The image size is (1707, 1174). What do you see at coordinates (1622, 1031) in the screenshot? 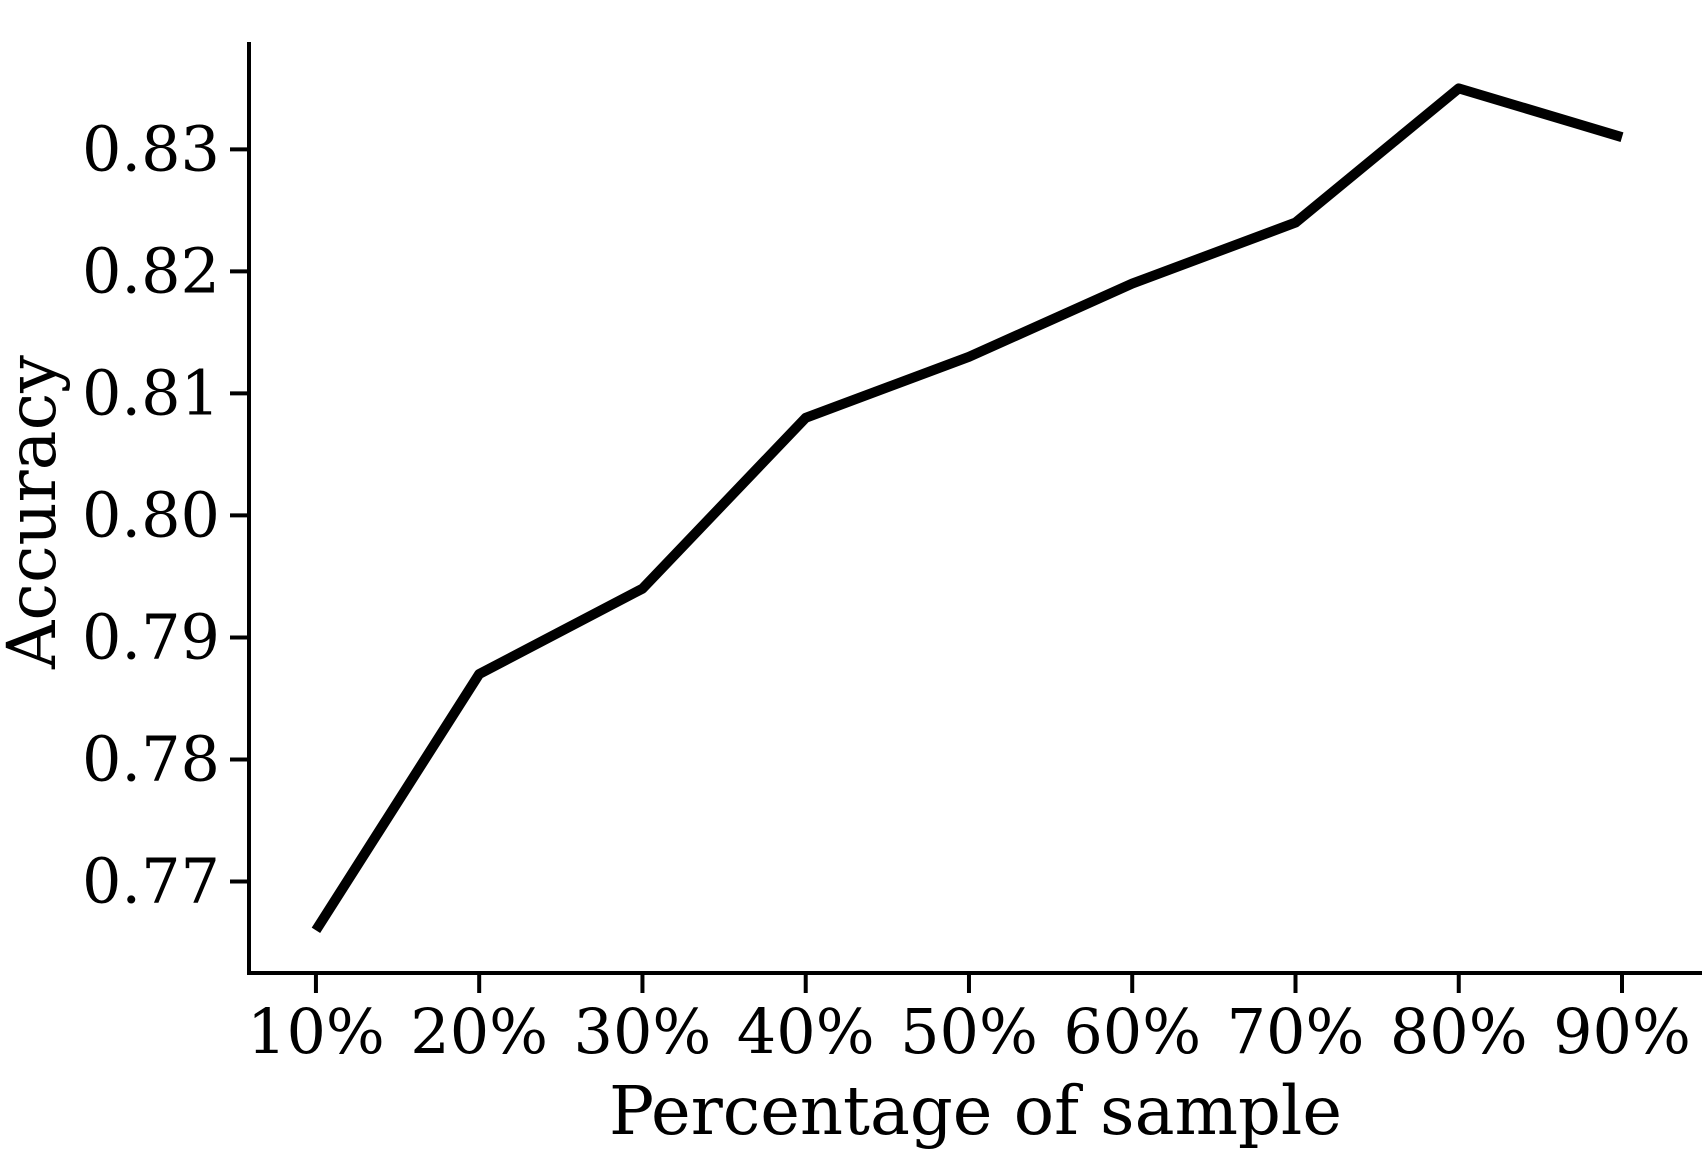
I see `x-tick-label: 90%` at bounding box center [1622, 1031].